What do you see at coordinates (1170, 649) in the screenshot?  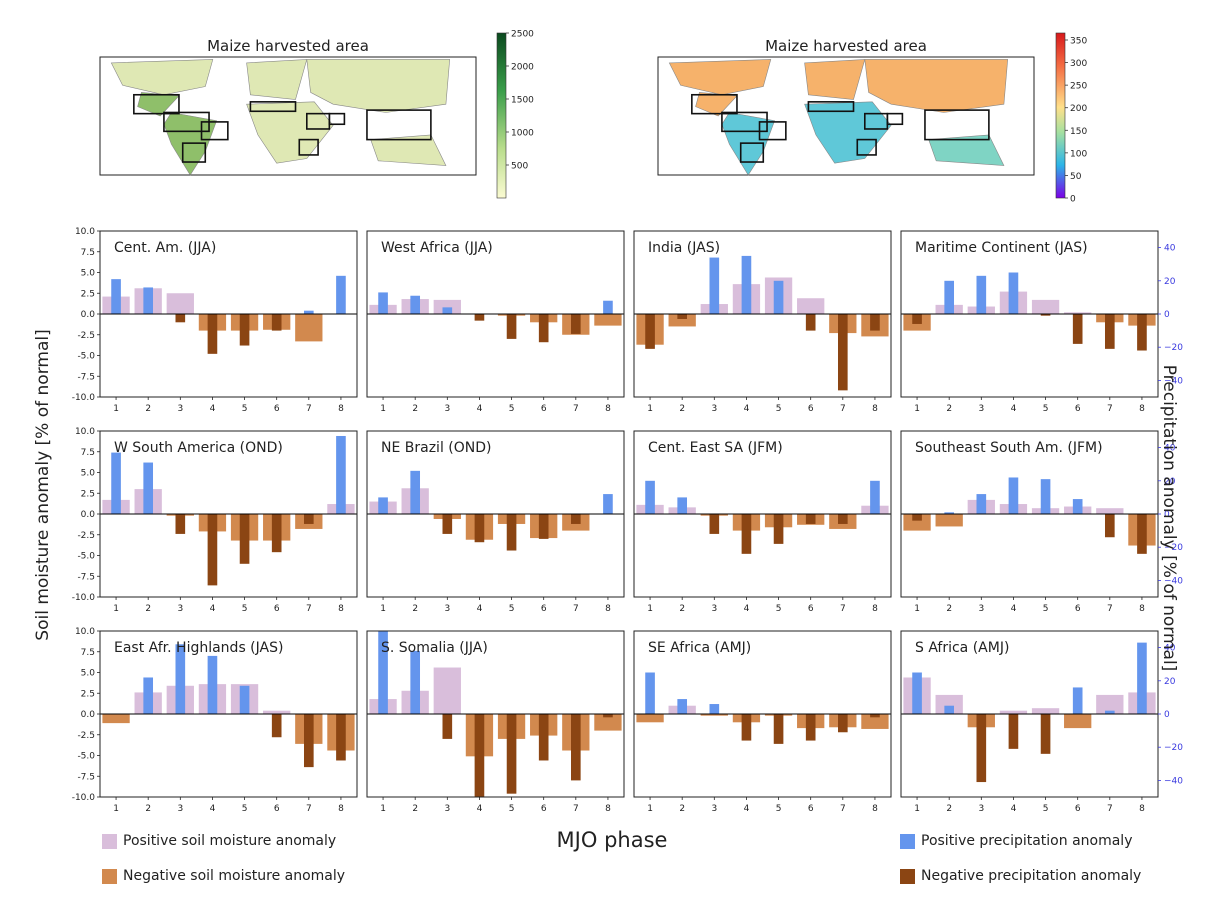 I see `right-tick-label-0: 40` at bounding box center [1170, 649].